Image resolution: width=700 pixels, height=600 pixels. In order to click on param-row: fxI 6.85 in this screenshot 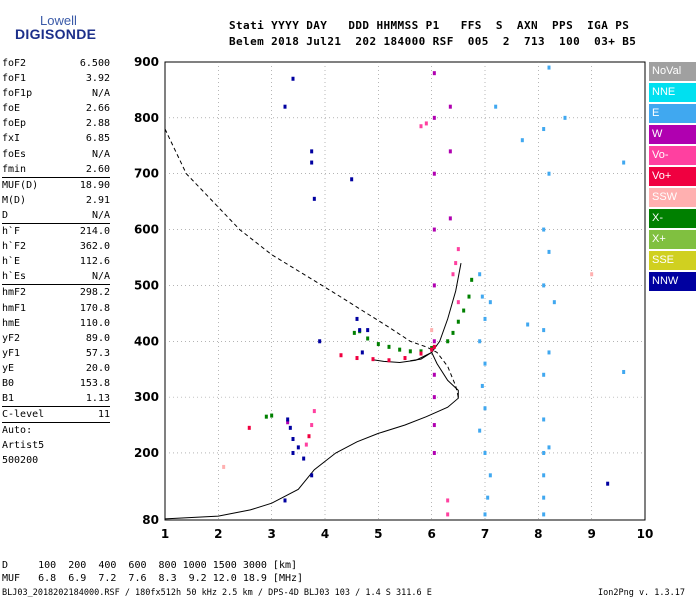, I will do `click(56, 138)`.